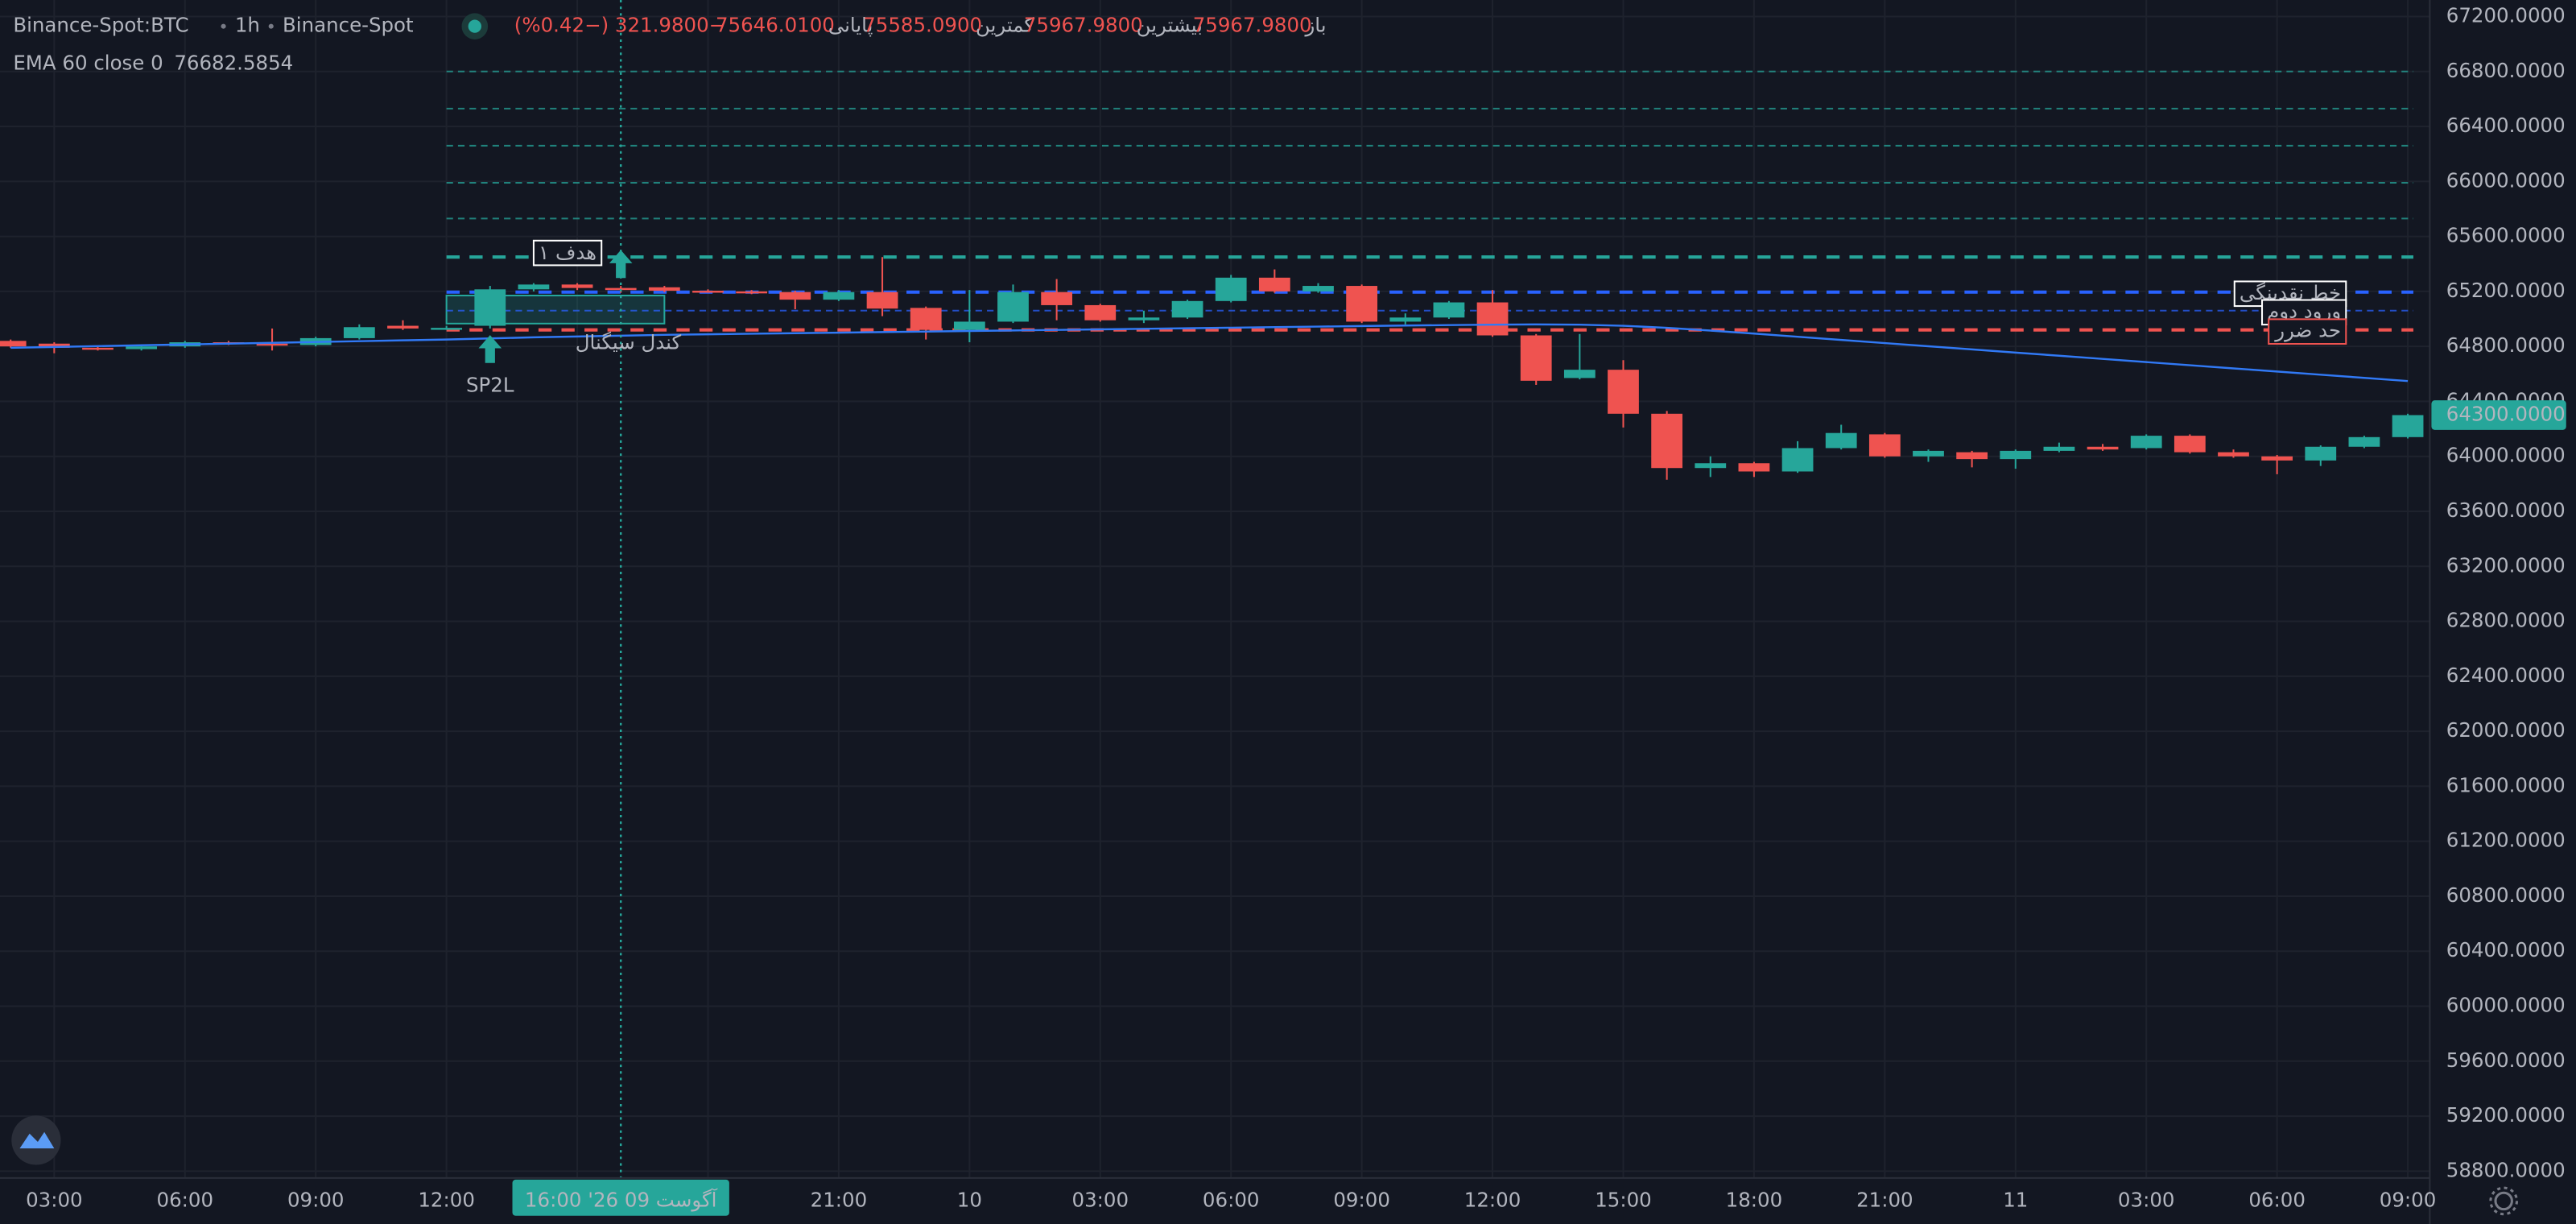  I want to click on x-tick-label: 15:00, so click(1623, 1199).